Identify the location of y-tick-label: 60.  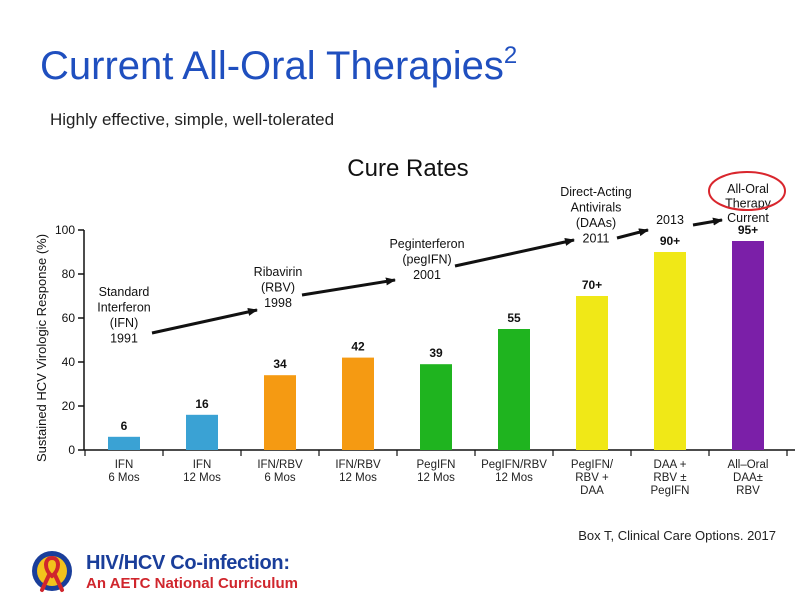
(69, 318).